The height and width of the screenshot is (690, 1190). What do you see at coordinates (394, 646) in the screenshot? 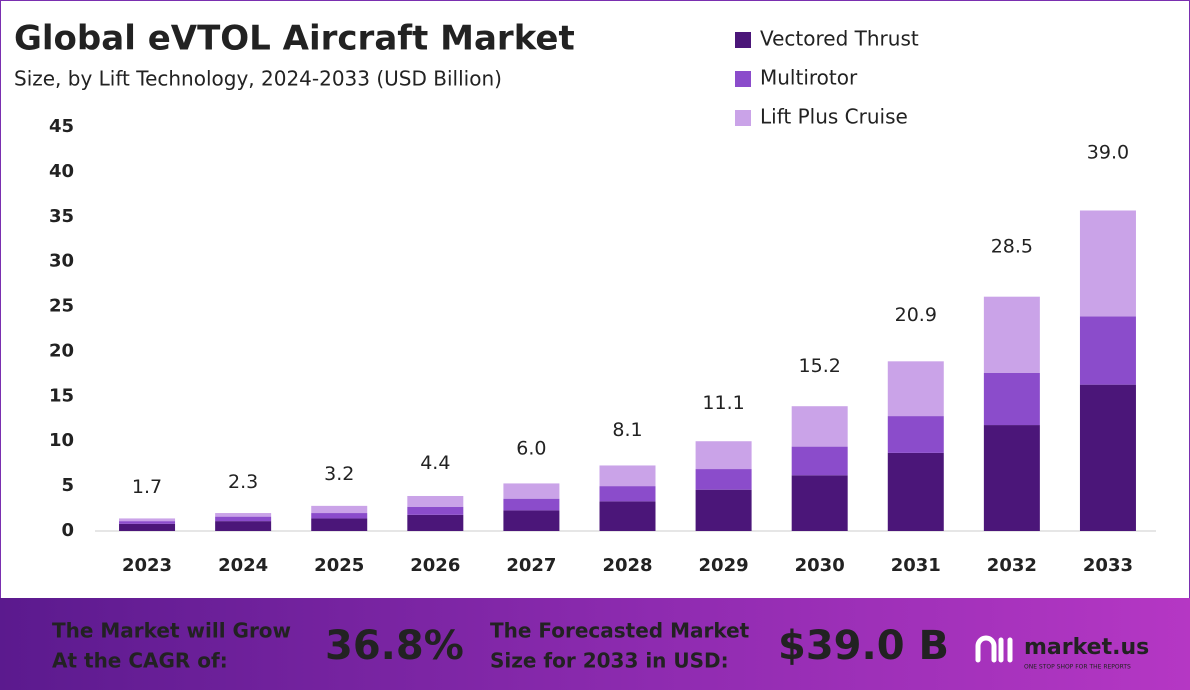
I see `cagr-value: 36.8%` at bounding box center [394, 646].